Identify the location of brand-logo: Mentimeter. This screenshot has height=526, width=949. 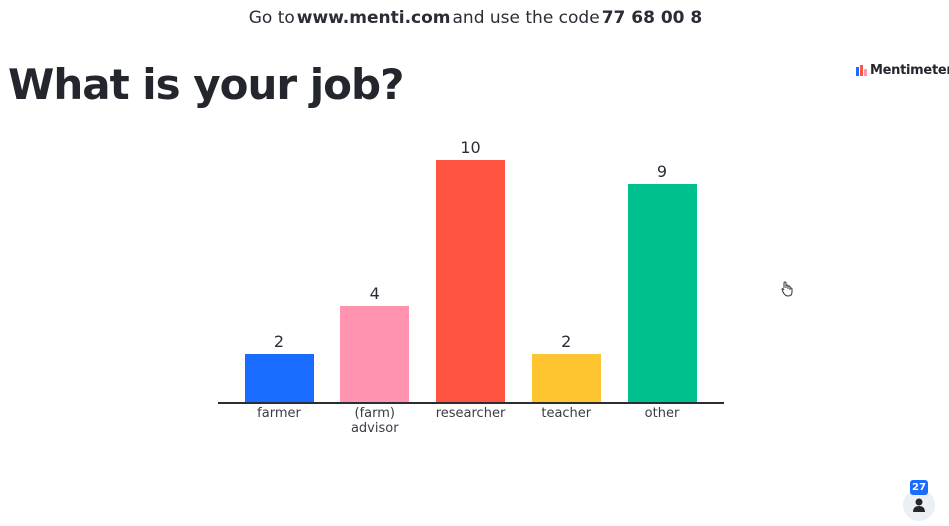
(902, 70).